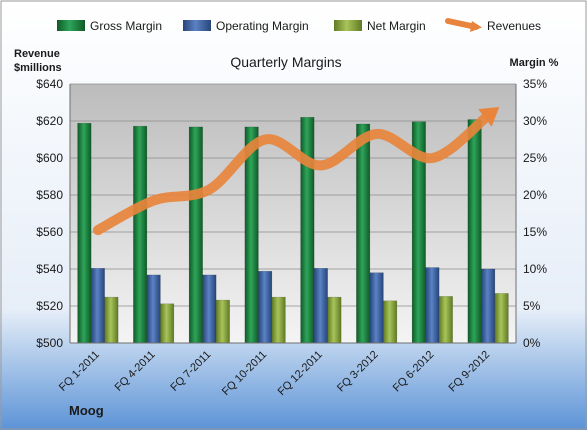 The height and width of the screenshot is (430, 587). What do you see at coordinates (285, 62) in the screenshot?
I see `chart-title: Quarterly Margins` at bounding box center [285, 62].